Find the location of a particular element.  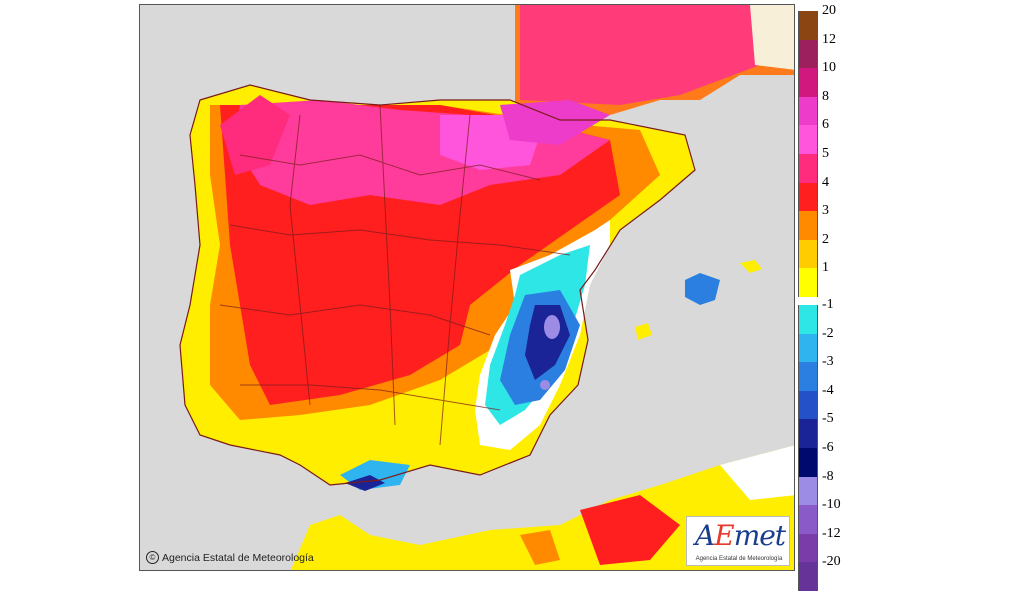

aemet-logo-subtitle: Agencia Estatal de Meteorología is located at coordinates (739, 559).